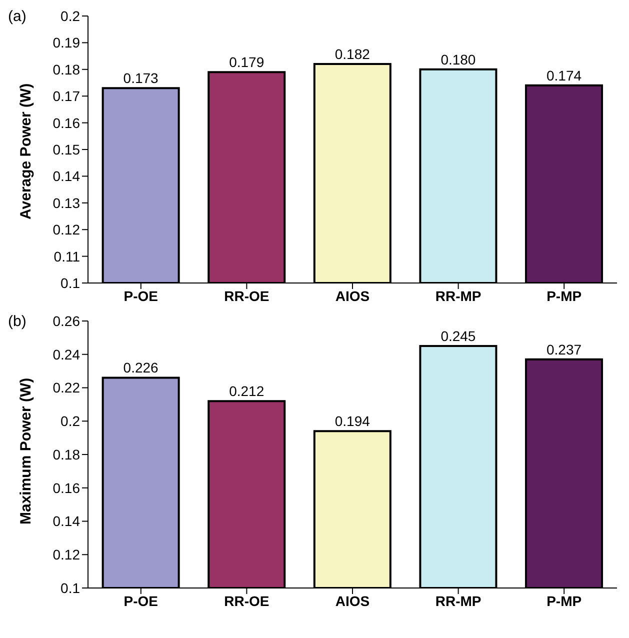 This screenshot has height=638, width=629. Describe the element at coordinates (564, 349) in the screenshot. I see `data-label: 0.237` at that location.